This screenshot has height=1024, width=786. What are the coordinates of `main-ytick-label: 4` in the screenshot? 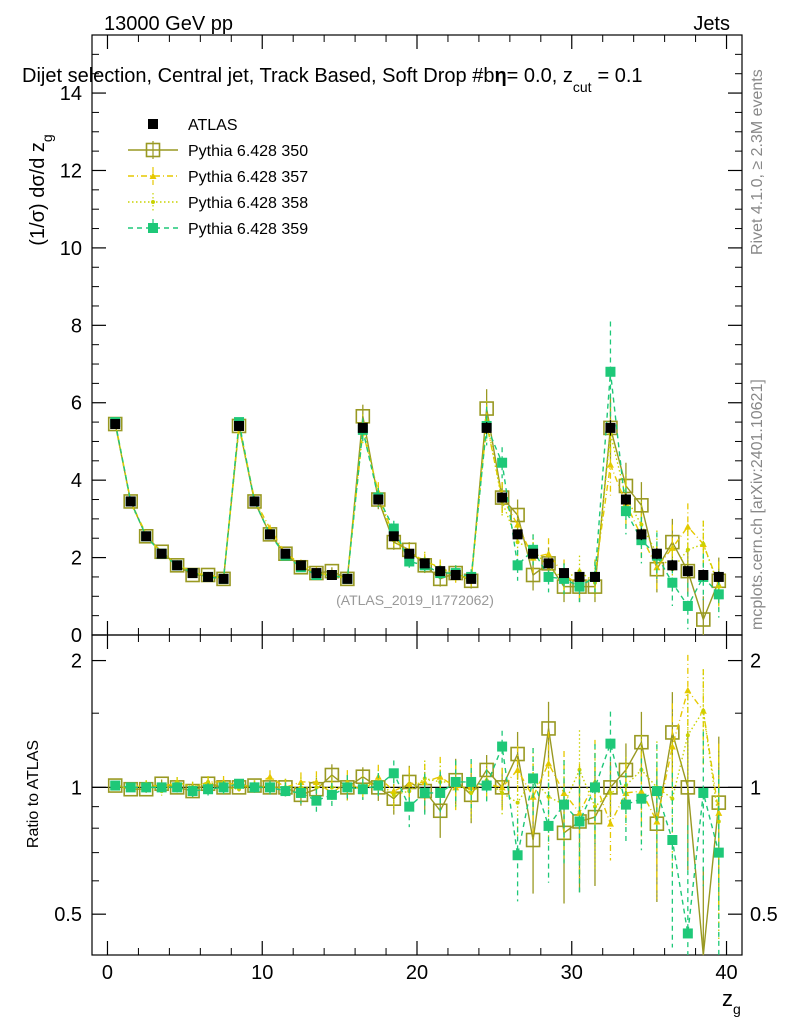 It's located at (76, 481).